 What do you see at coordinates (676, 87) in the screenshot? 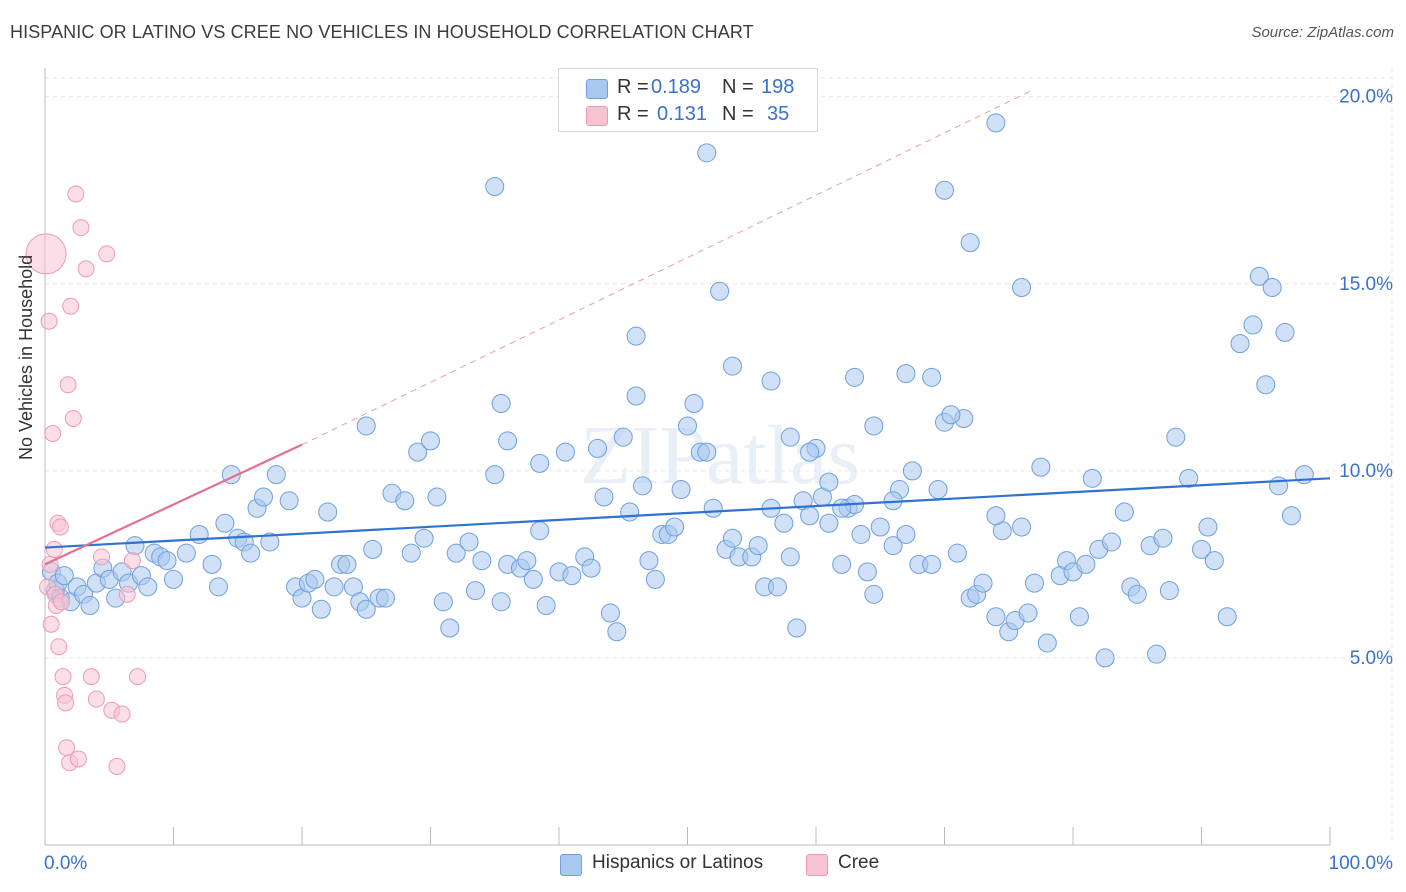
I see `r-value: 0.189` at bounding box center [676, 87].